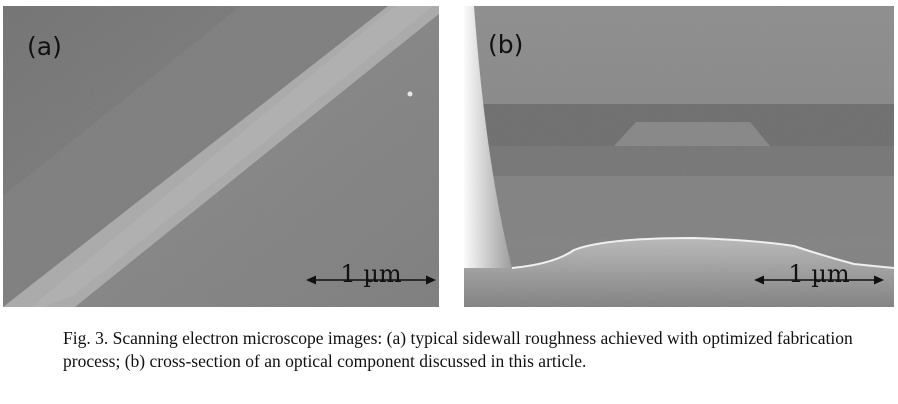 Image resolution: width=898 pixels, height=404 pixels. I want to click on scale-bar-b: 1 µm, so click(819, 280).